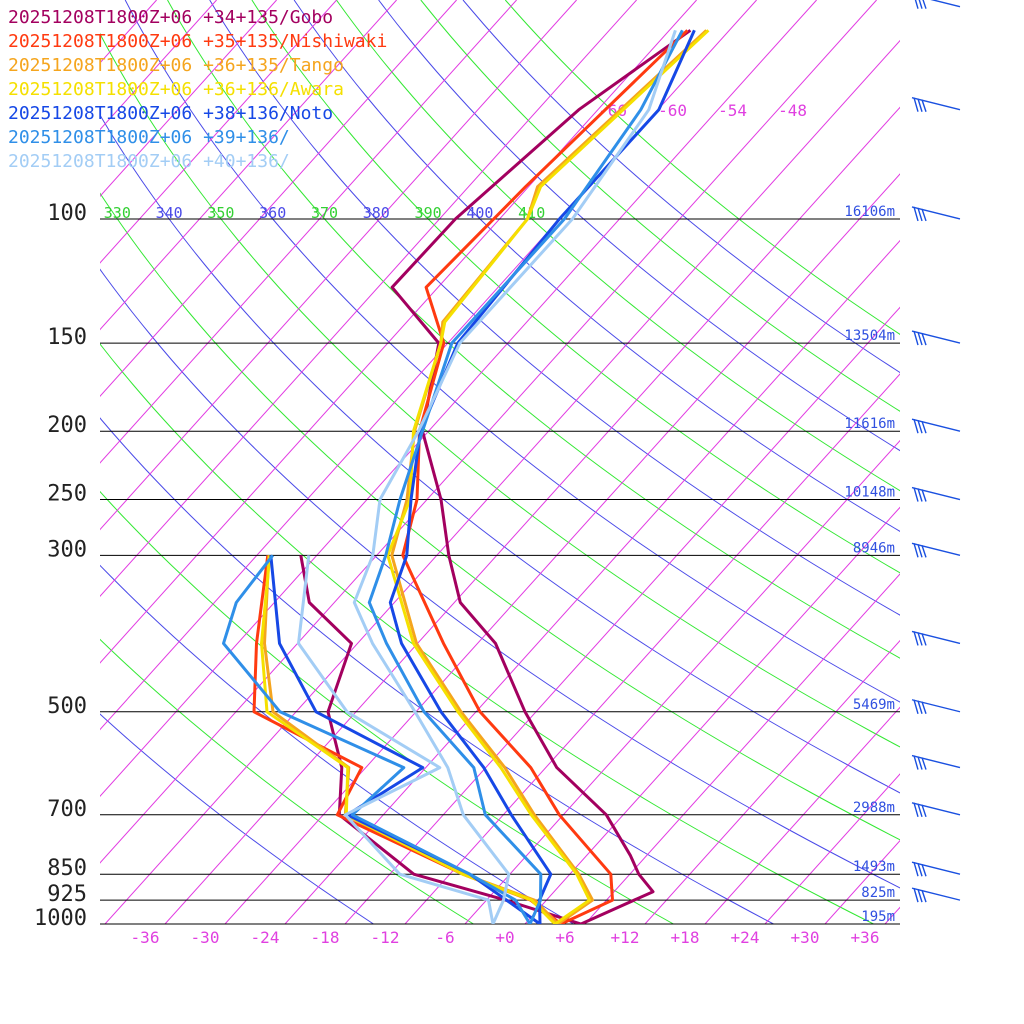  What do you see at coordinates (67, 809) in the screenshot?
I see `pressure-tick-label: 700` at bounding box center [67, 809].